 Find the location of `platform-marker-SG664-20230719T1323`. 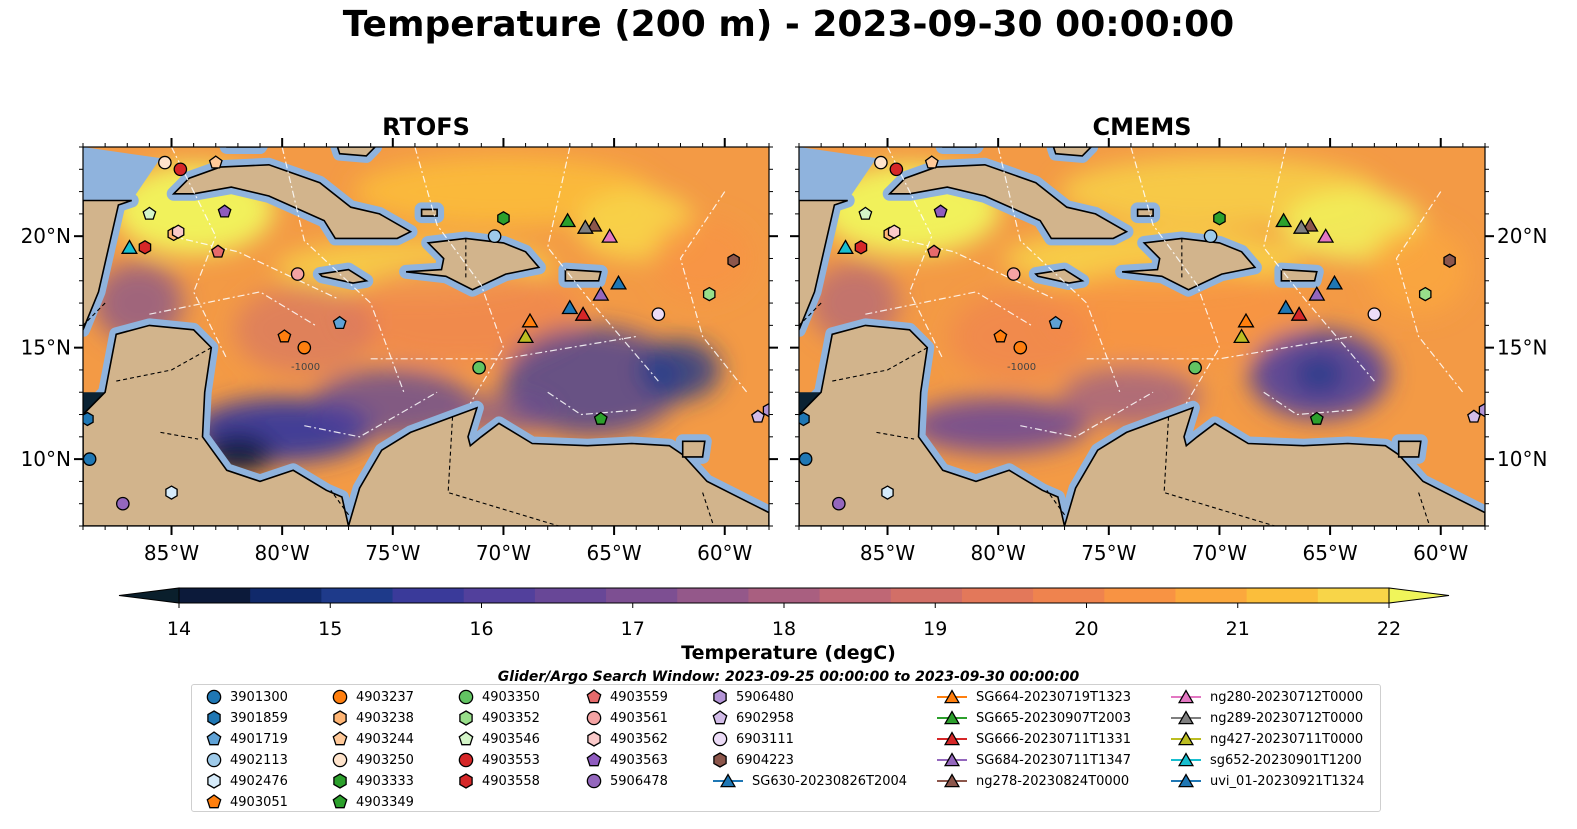

platform-marker-SG664-20230719T1323 is located at coordinates (1246, 320).